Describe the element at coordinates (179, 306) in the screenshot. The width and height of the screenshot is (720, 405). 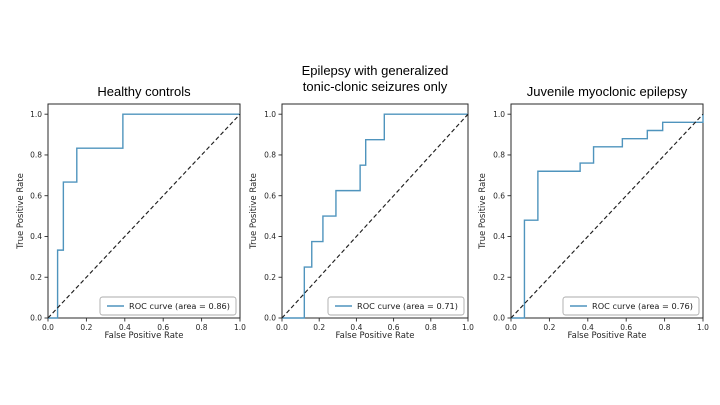
I see `legend-label: ROC curve (area = 0.86)` at that location.